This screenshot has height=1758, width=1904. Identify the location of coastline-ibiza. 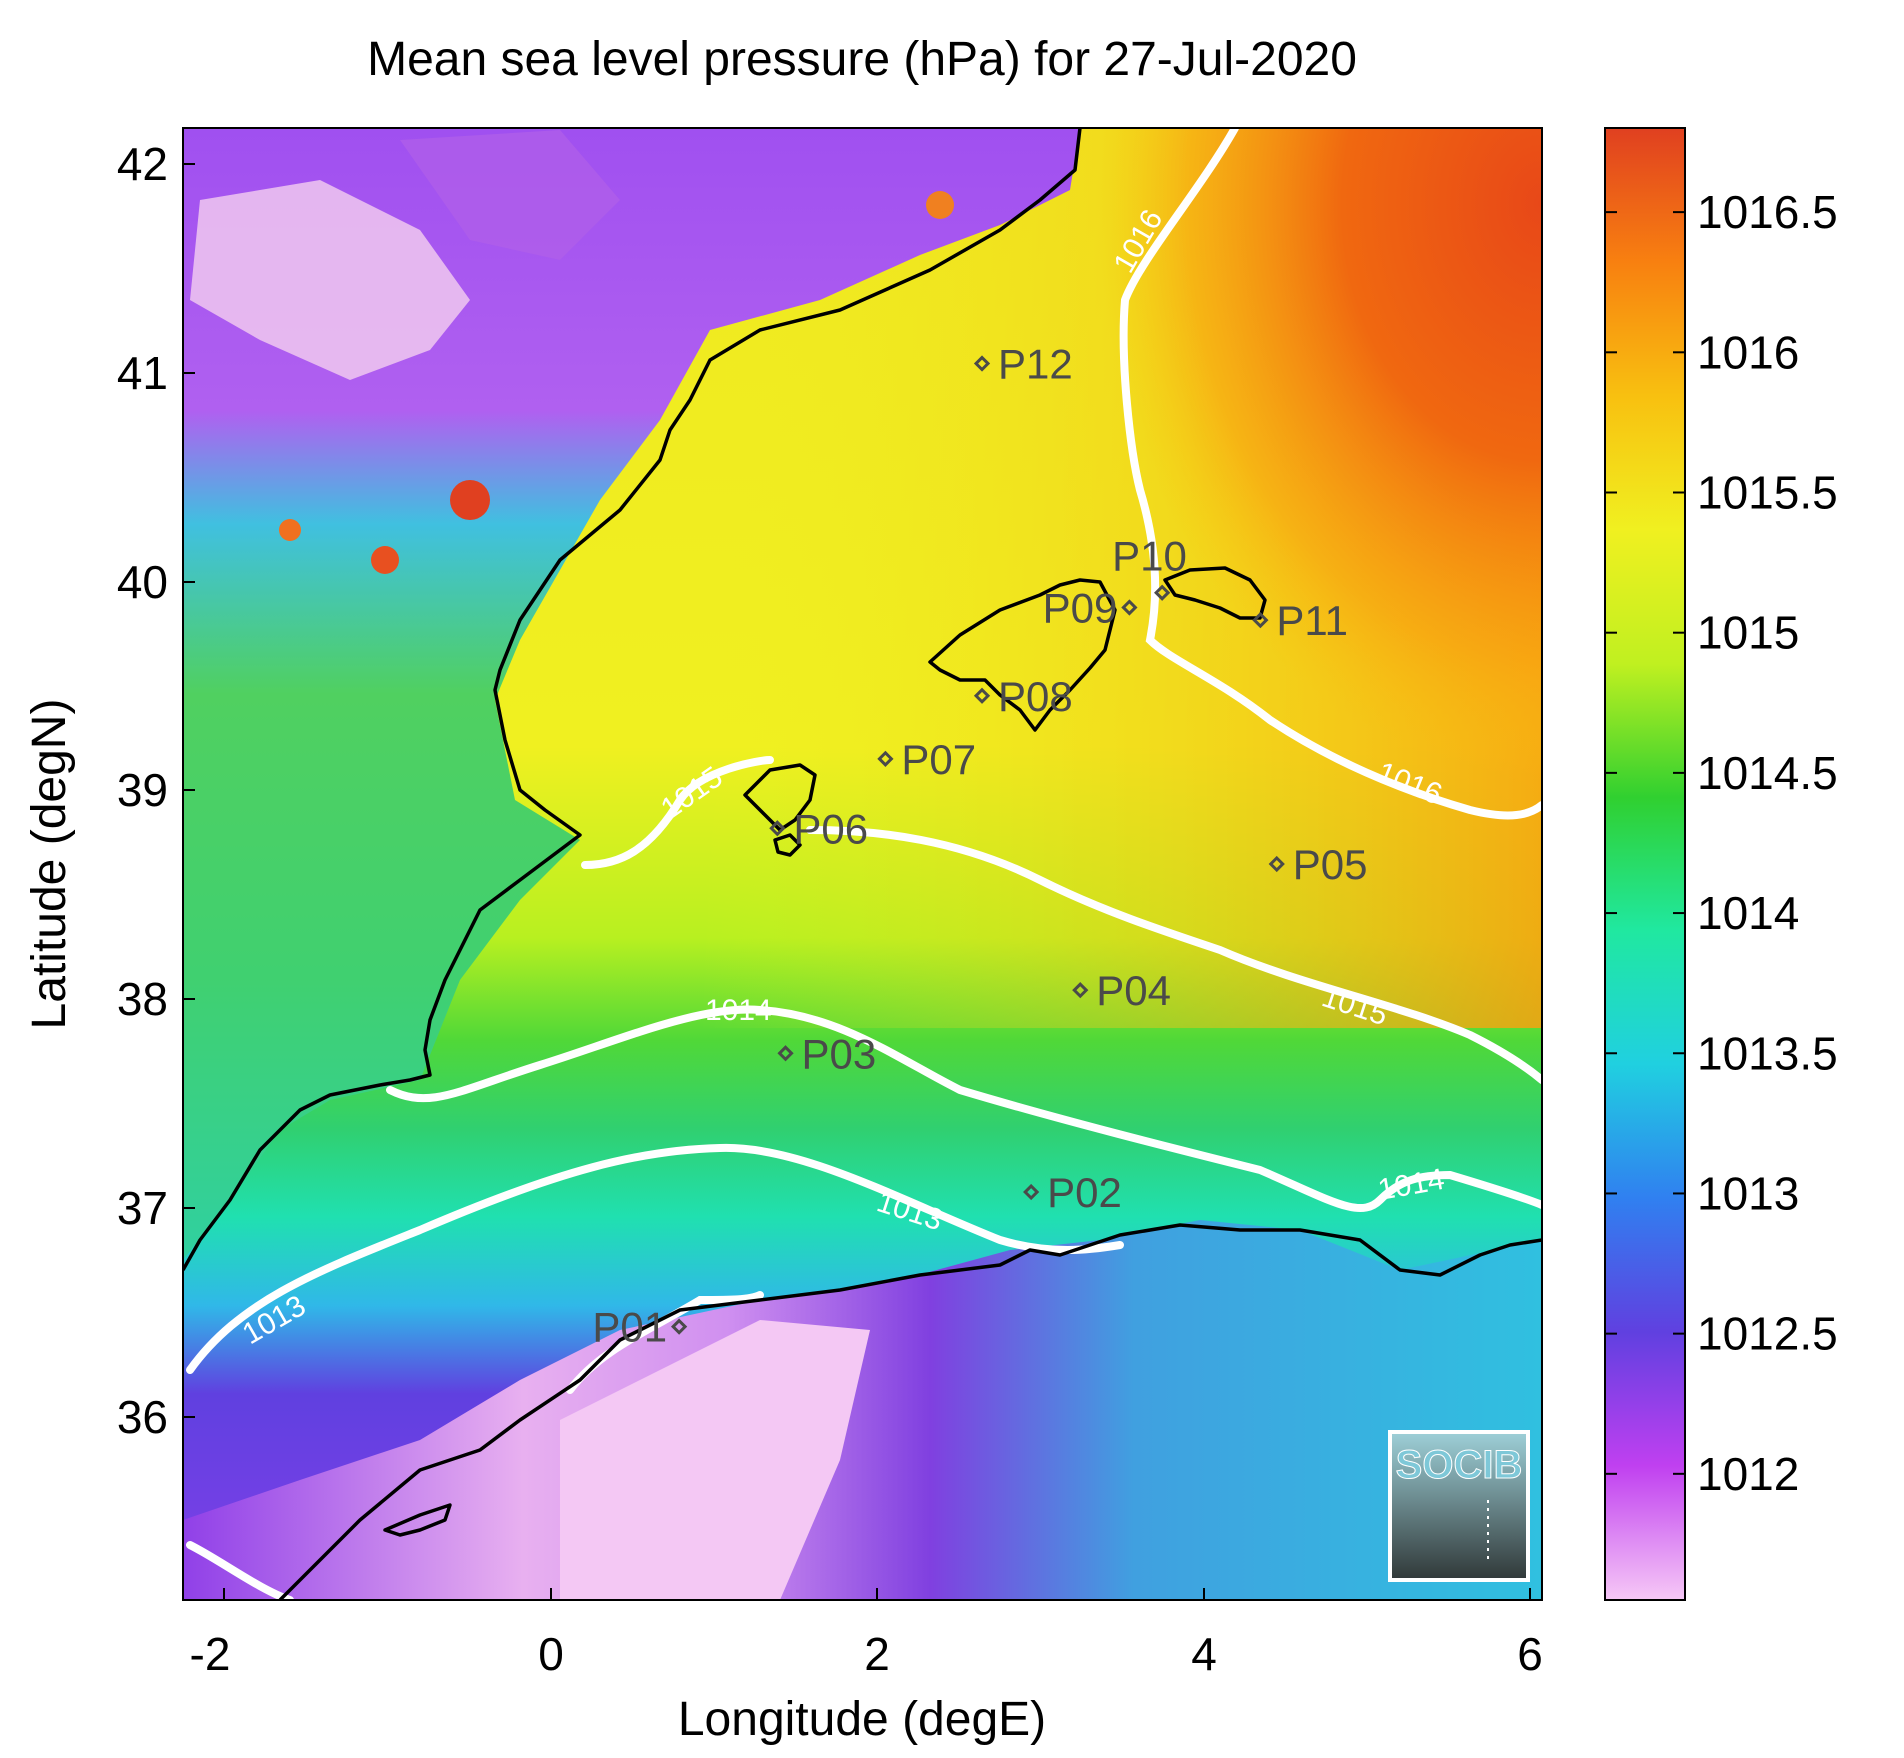
(780, 797).